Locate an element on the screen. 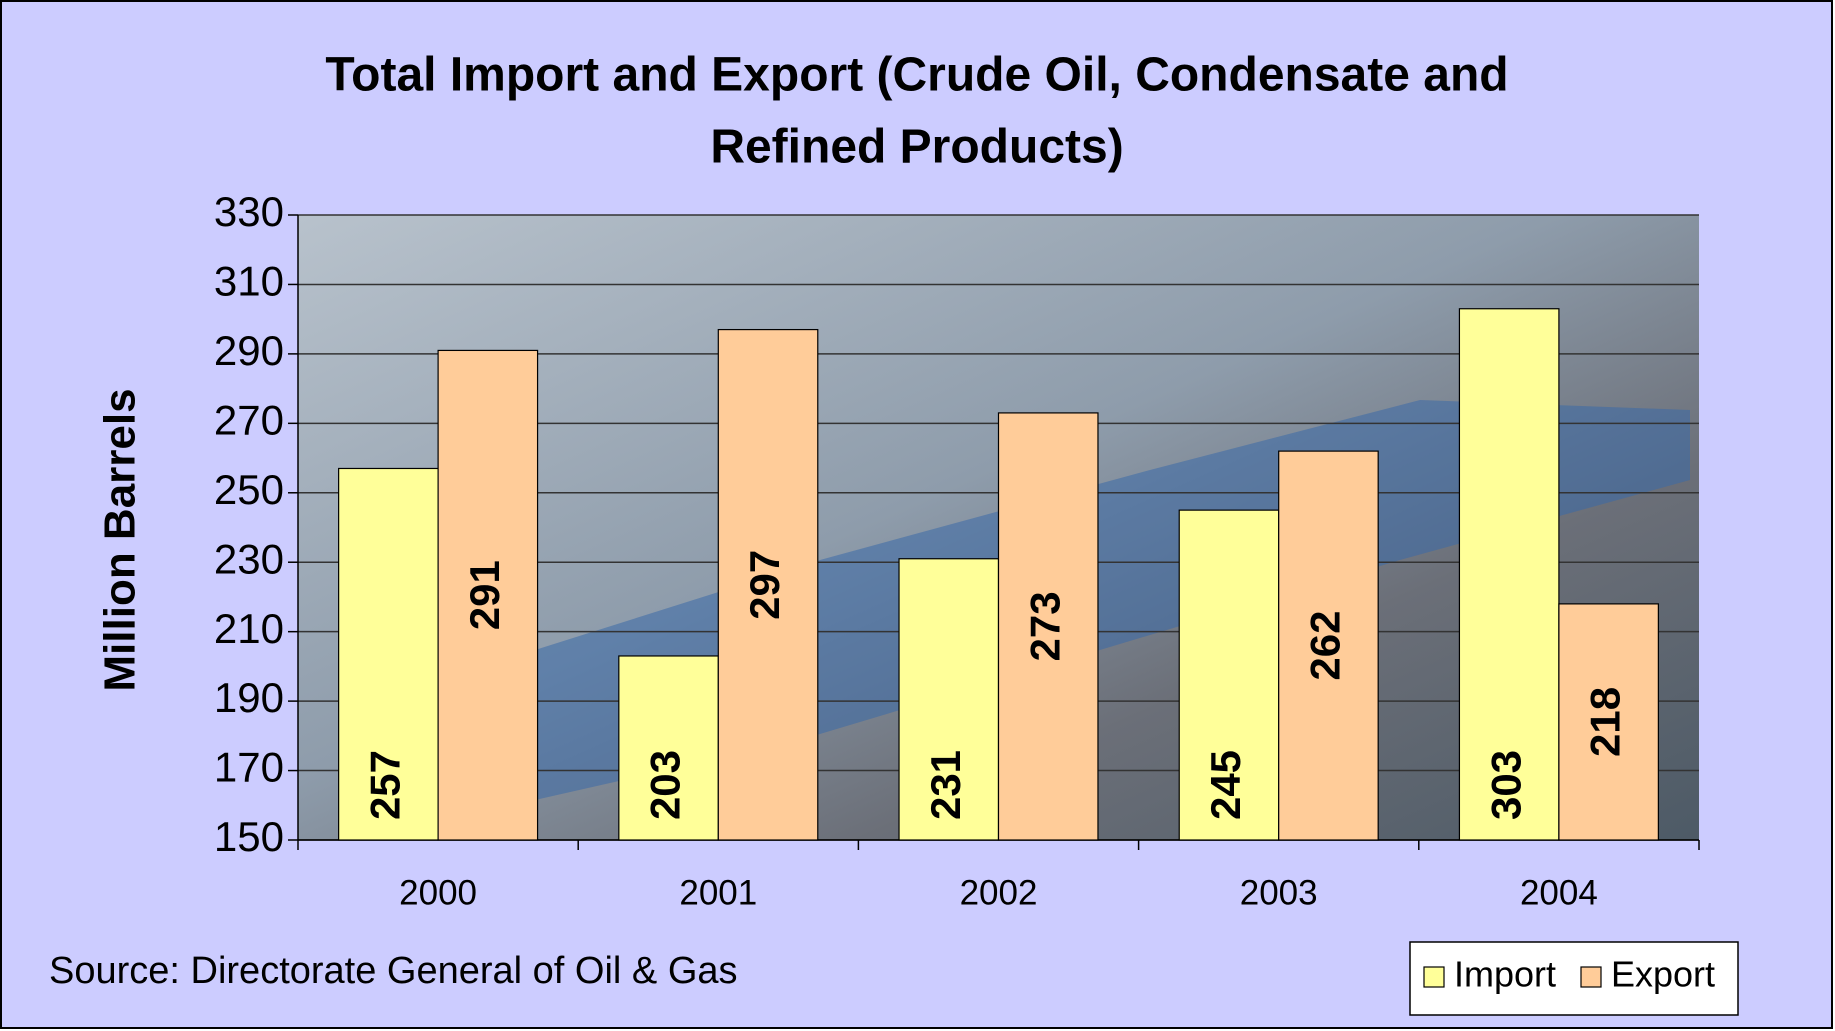  y-tick-label: 170 is located at coordinates (249, 767).